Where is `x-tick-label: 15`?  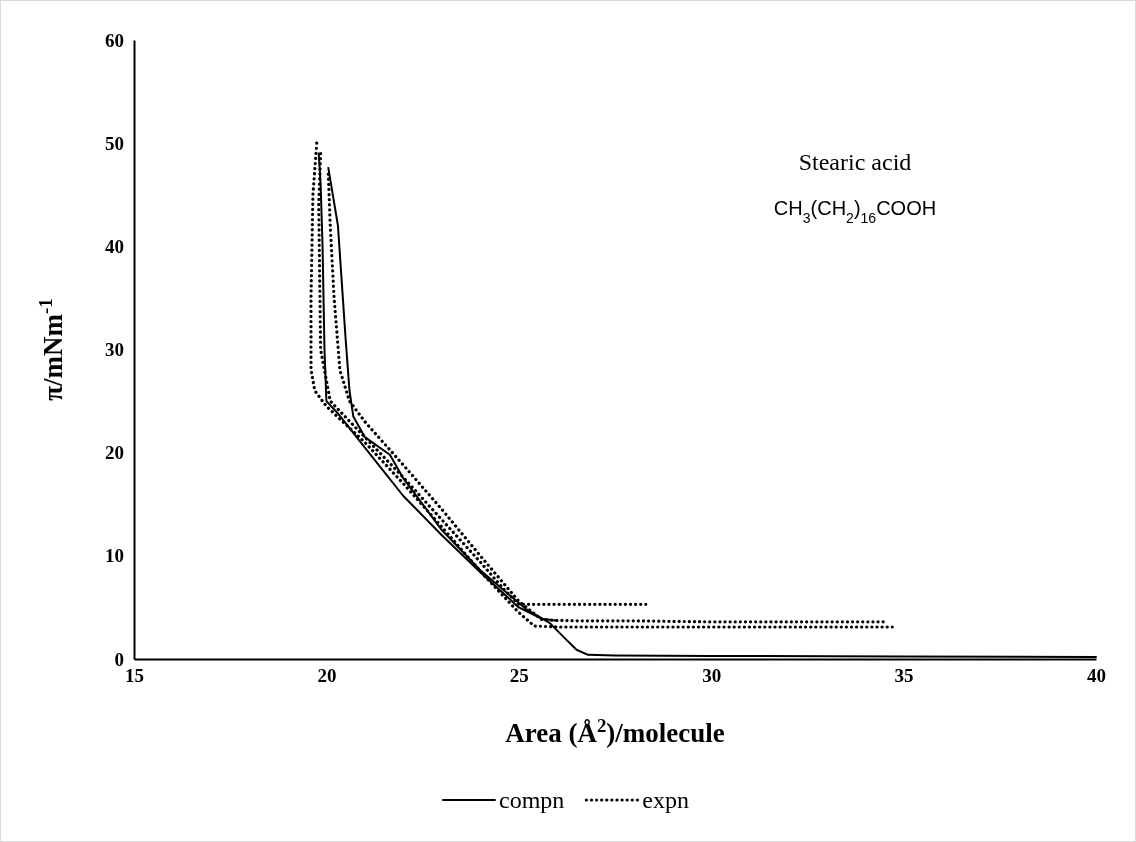 x-tick-label: 15 is located at coordinates (134, 676).